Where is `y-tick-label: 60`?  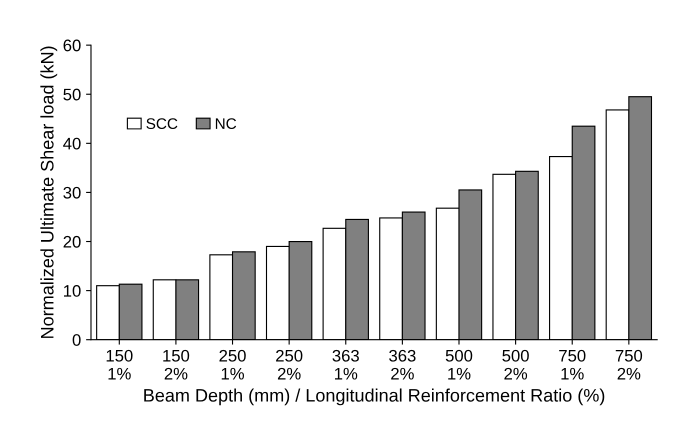 y-tick-label: 60 is located at coordinates (72, 46).